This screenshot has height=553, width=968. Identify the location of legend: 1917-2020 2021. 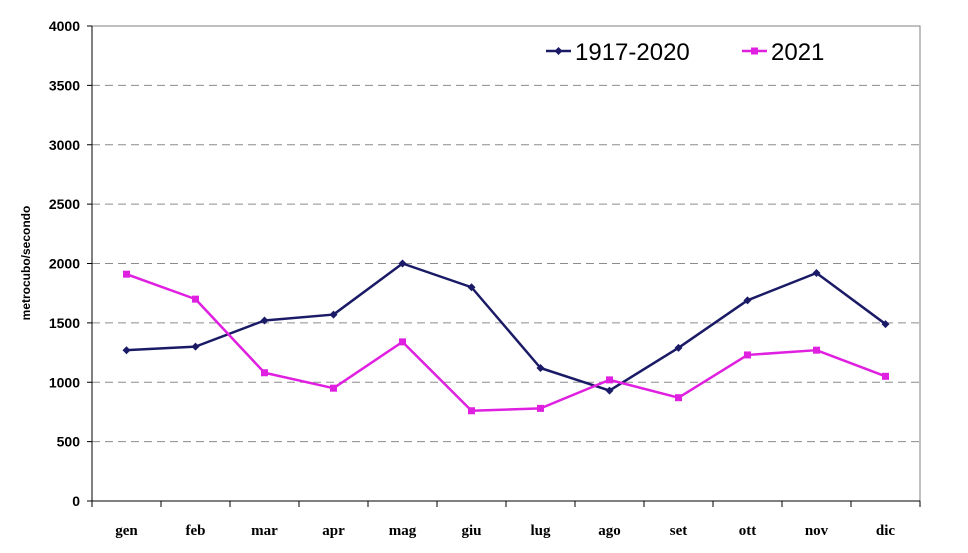
(685, 52).